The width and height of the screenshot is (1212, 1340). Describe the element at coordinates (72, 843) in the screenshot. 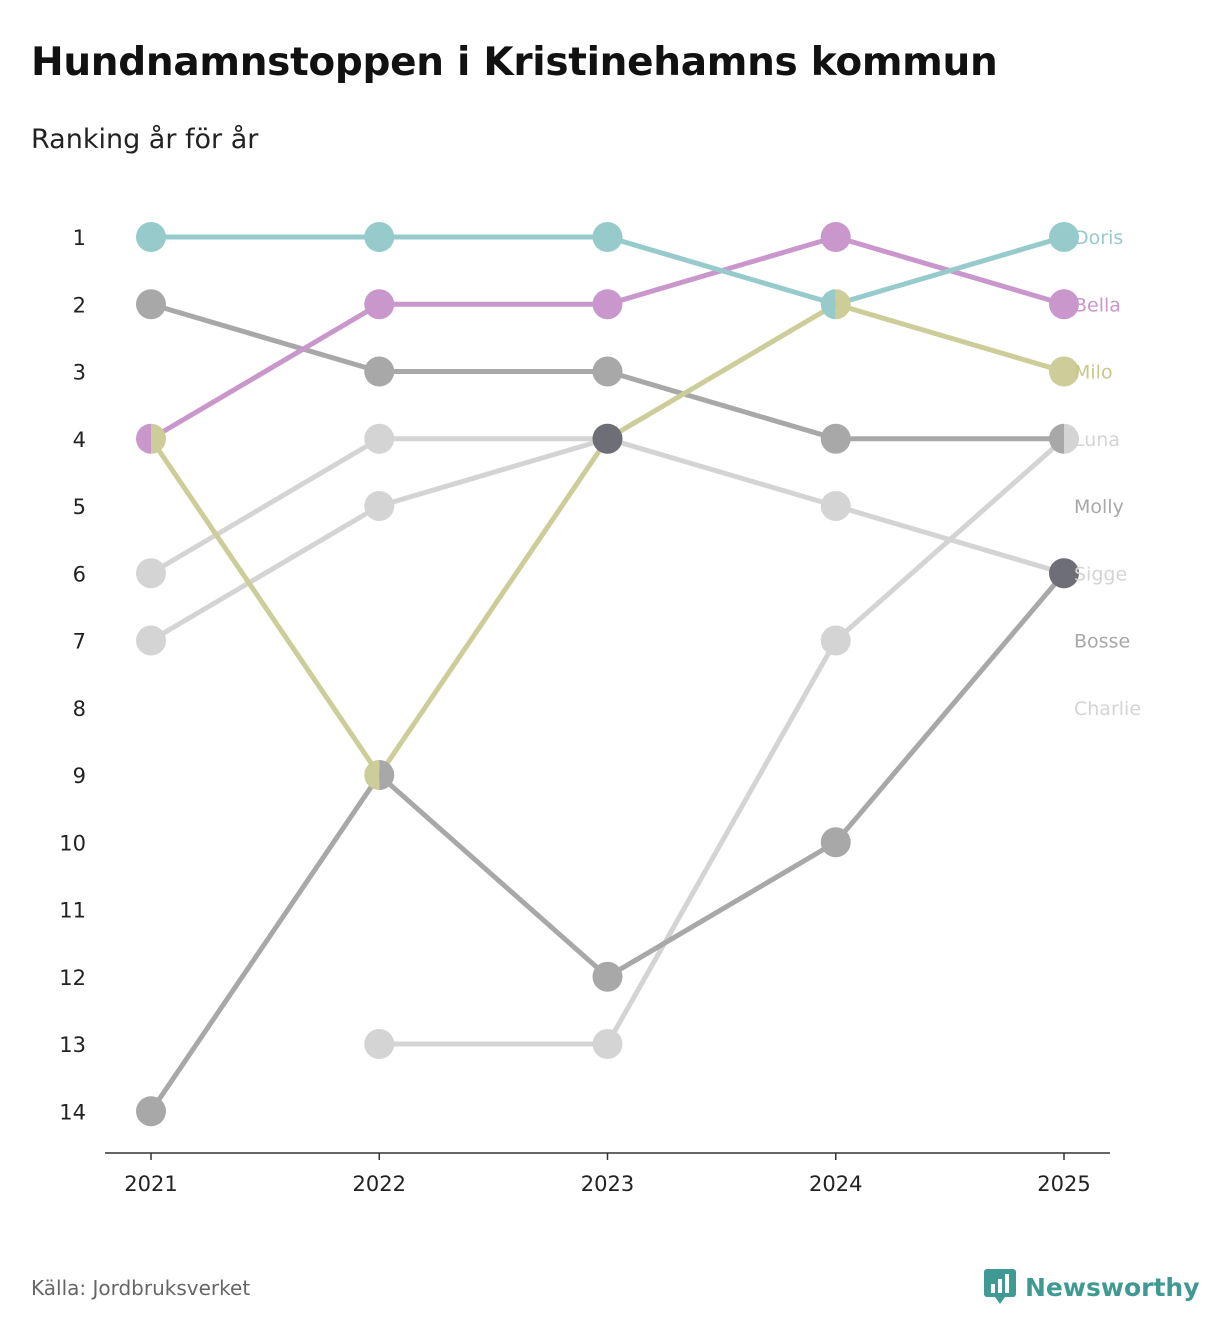

I see `y-tick-label: 10` at that location.